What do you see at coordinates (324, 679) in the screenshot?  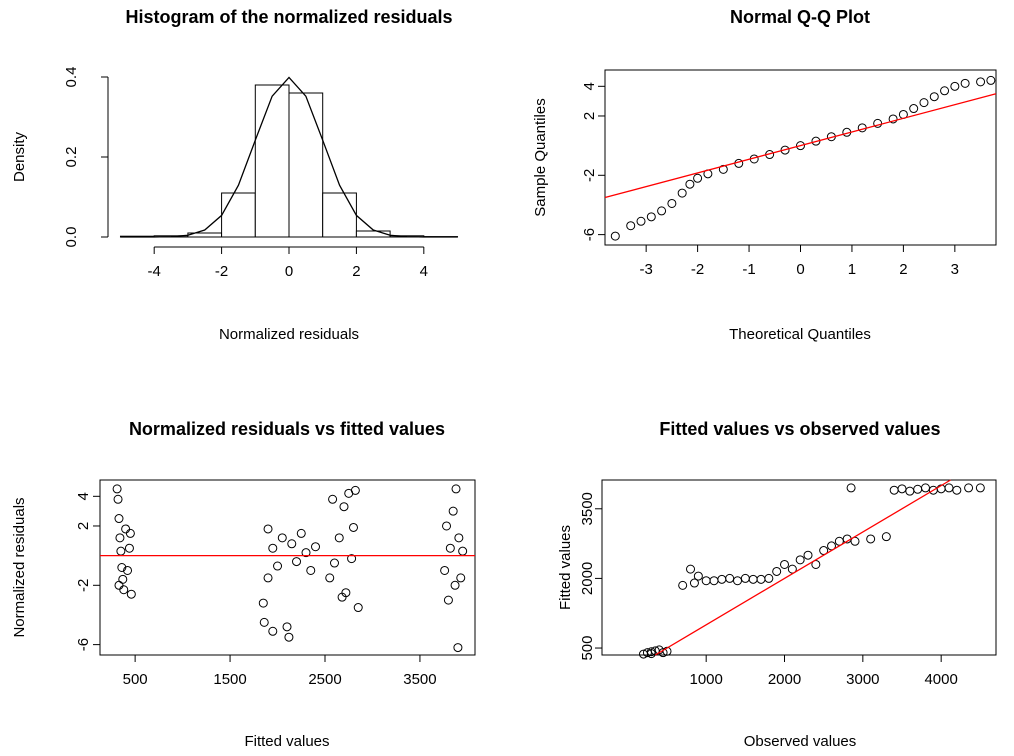 I see `x-tick-label: 2500` at bounding box center [324, 679].